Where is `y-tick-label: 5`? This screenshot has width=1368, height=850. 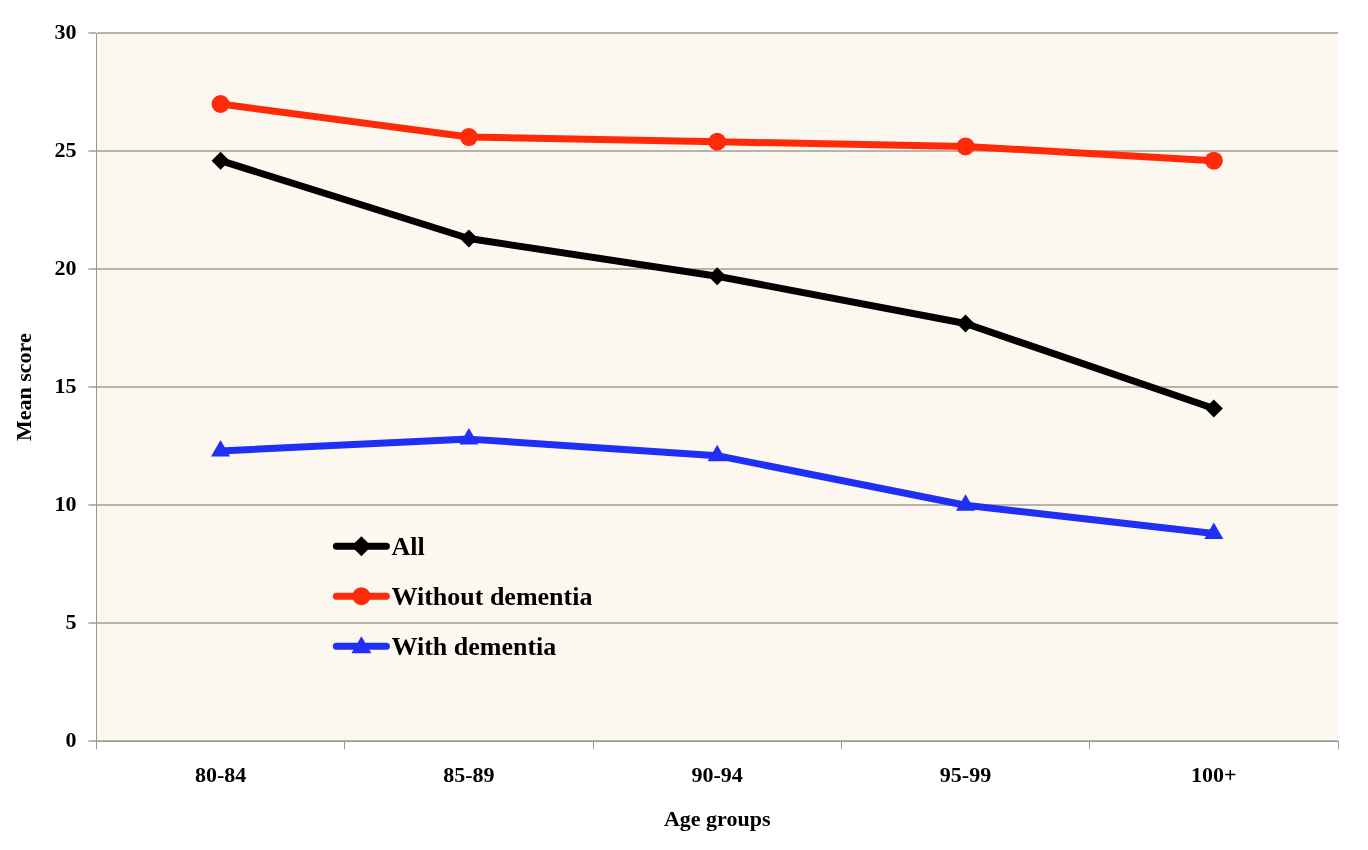
y-tick-label: 5 is located at coordinates (71, 621).